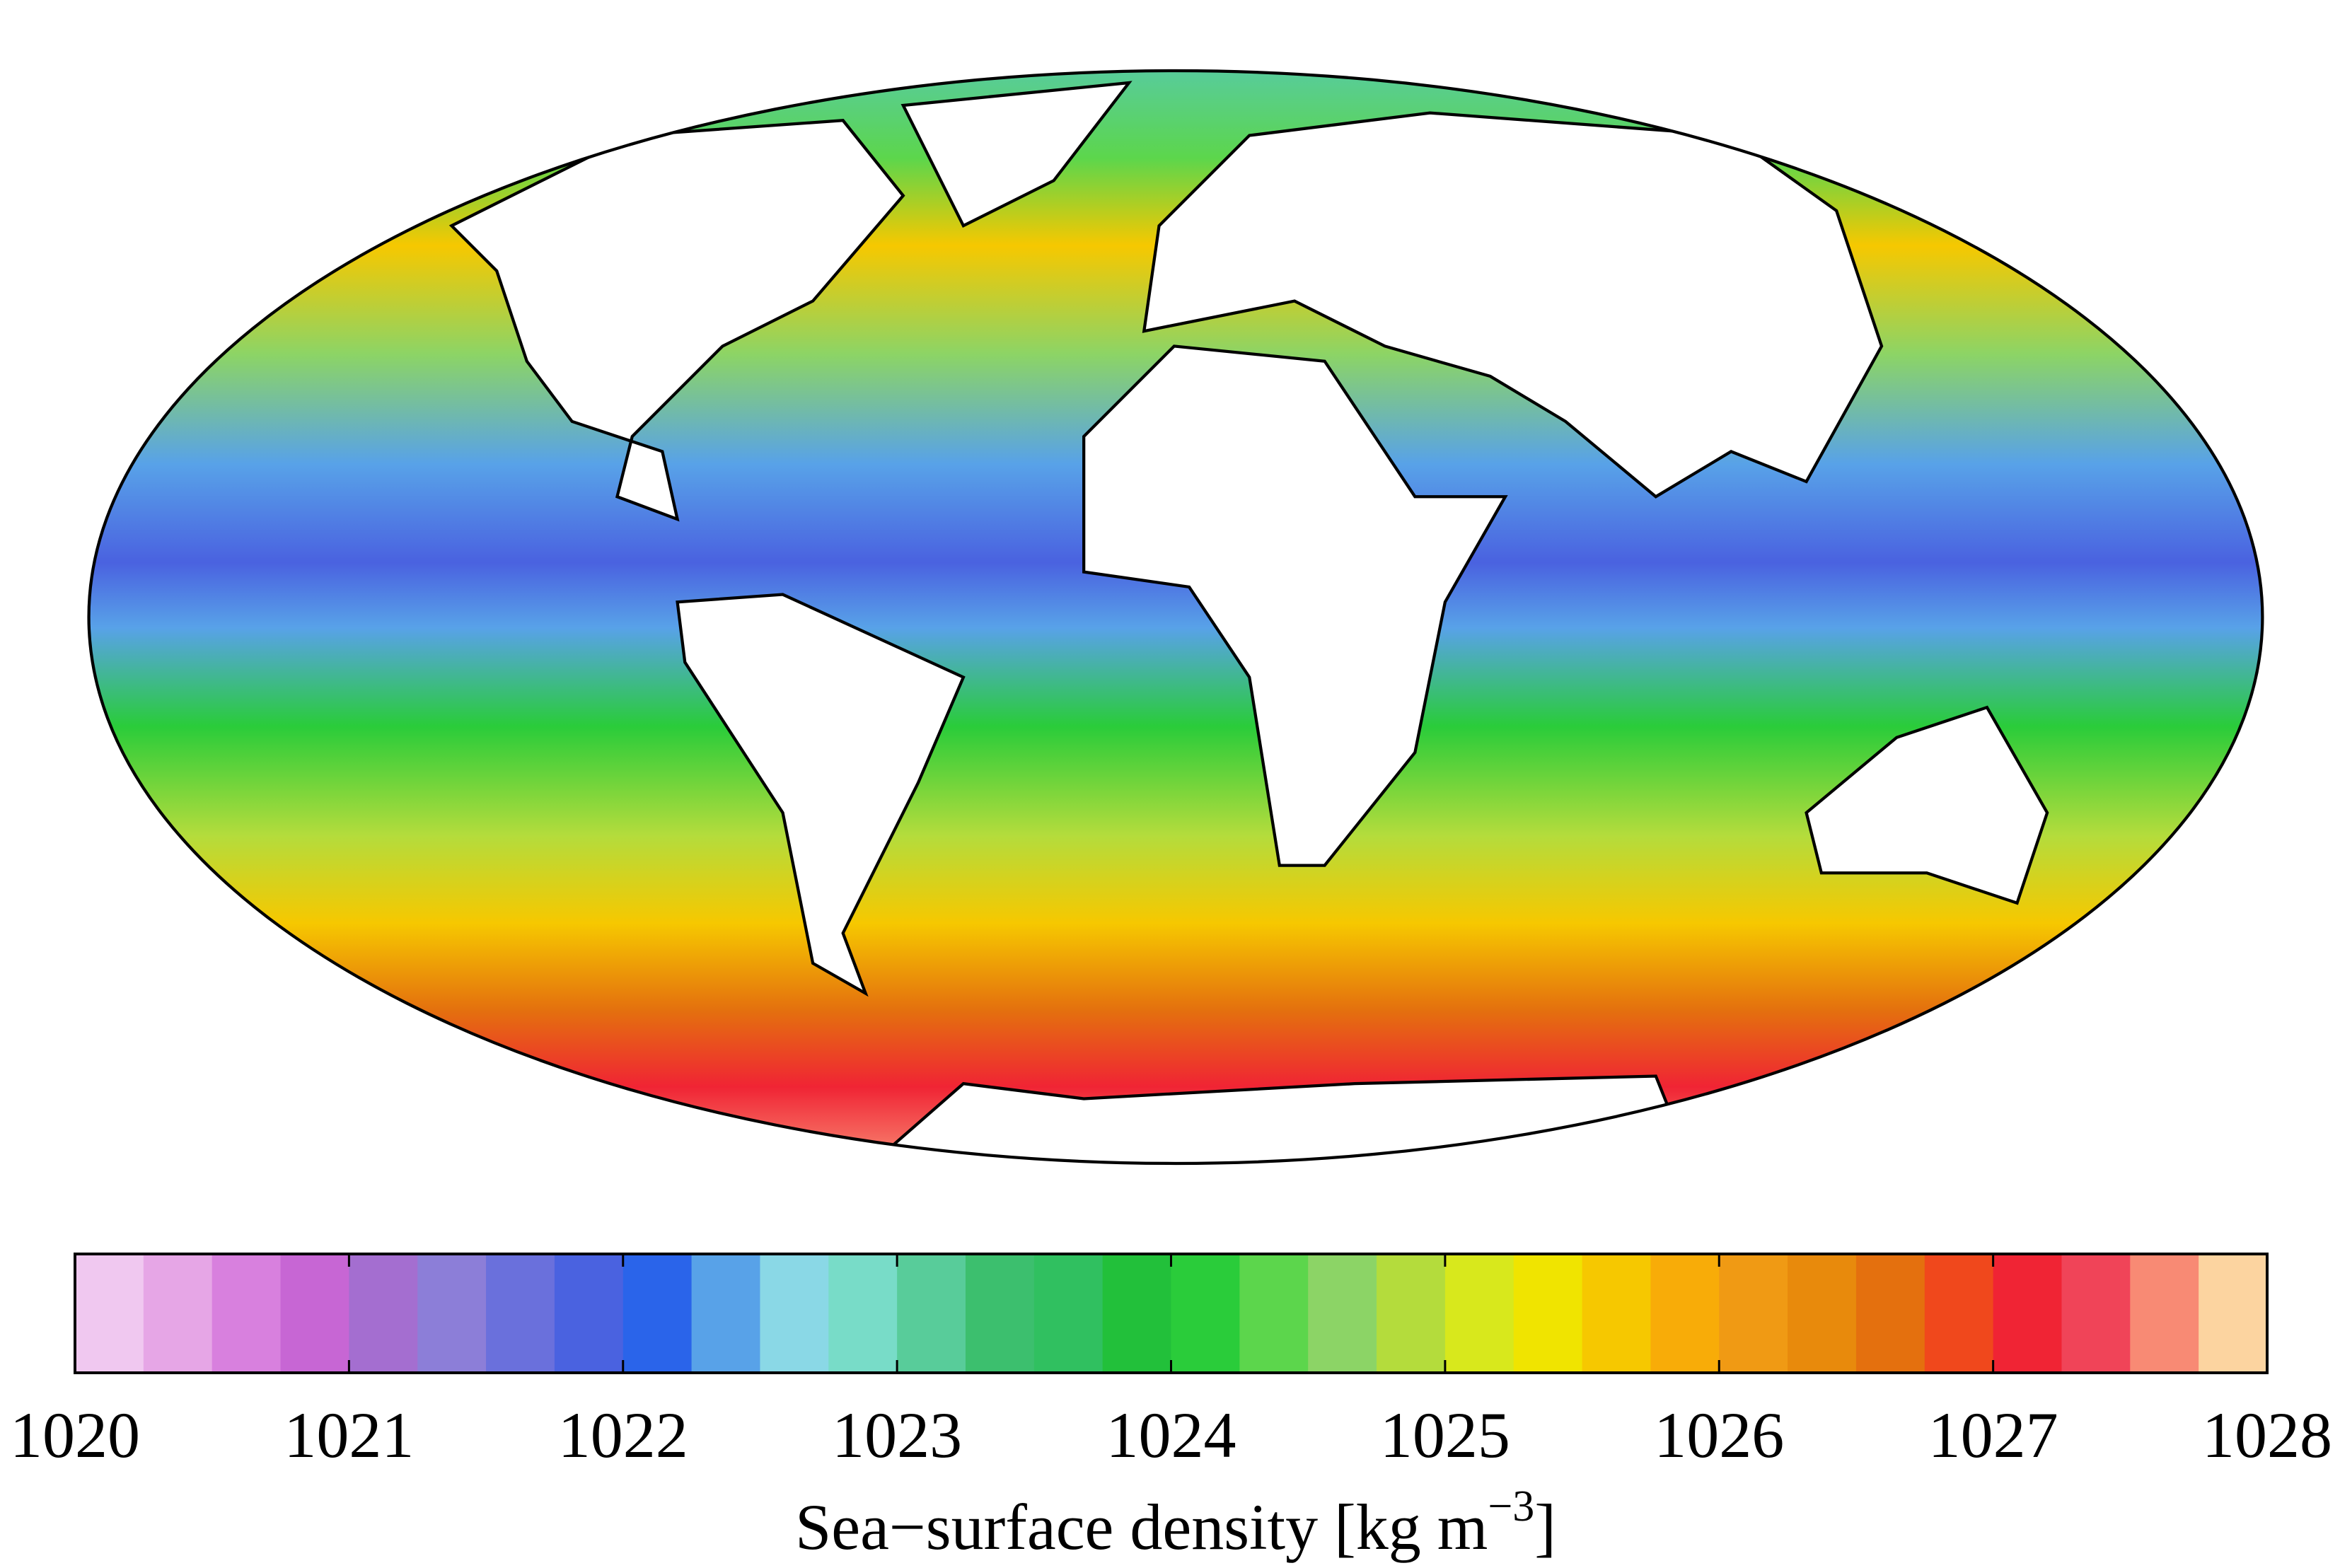 This screenshot has width=2340, height=1568. I want to click on south-america, so click(821, 795).